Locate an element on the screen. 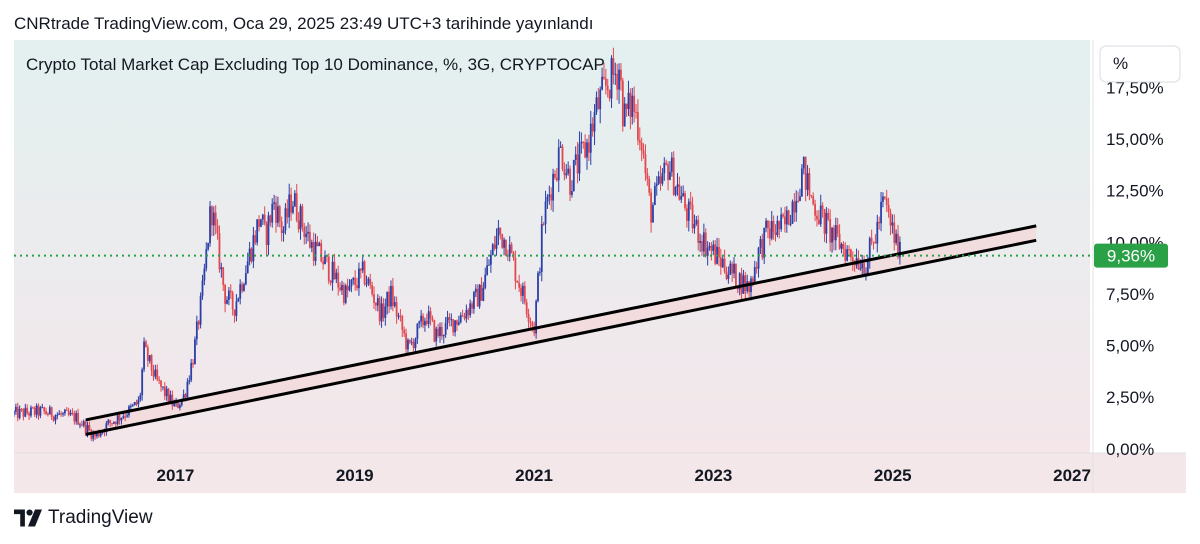 The height and width of the screenshot is (544, 1200). time-axis-tick: 2027 is located at coordinates (1072, 475).